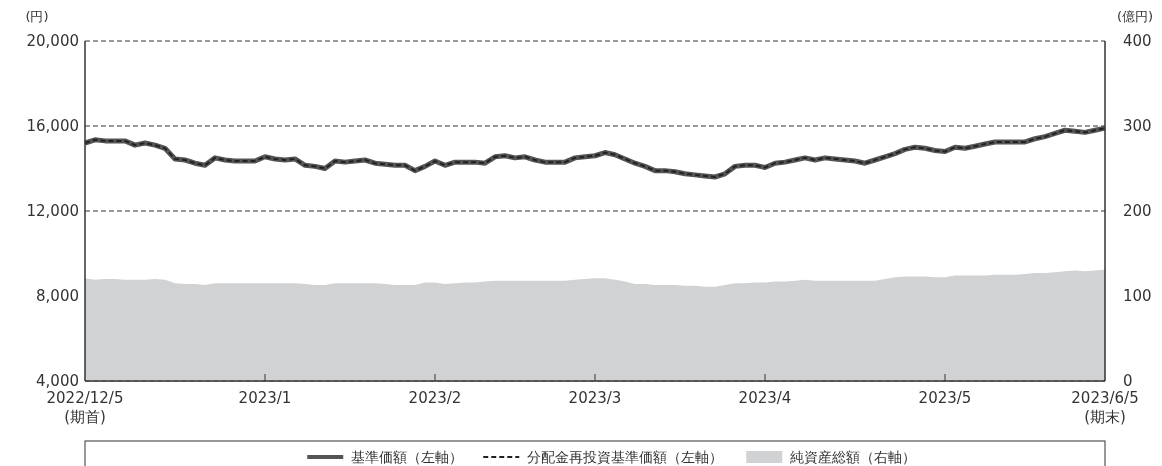  Describe the element at coordinates (52, 41) in the screenshot. I see `y-tick-label: 20,000` at that location.